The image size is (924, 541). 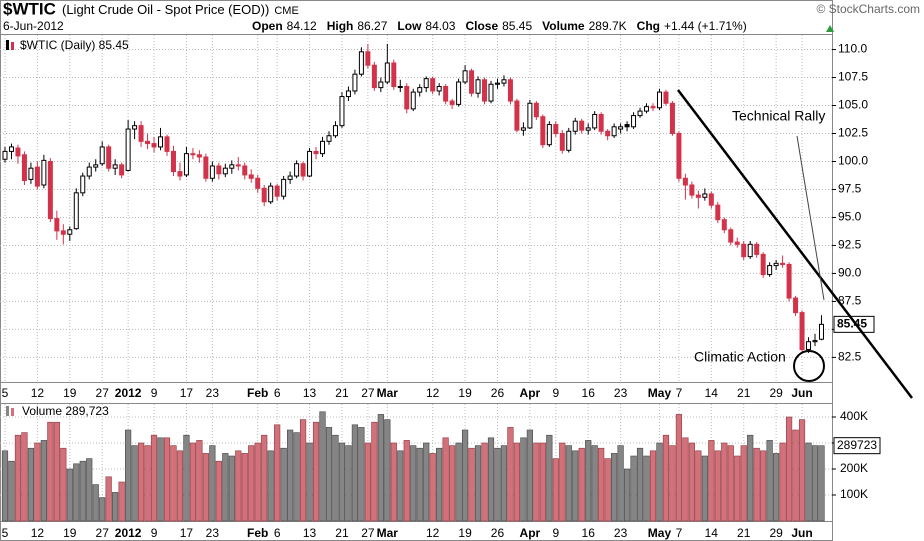 What do you see at coordinates (29, 9) in the screenshot?
I see `symbol: $WTIC` at bounding box center [29, 9].